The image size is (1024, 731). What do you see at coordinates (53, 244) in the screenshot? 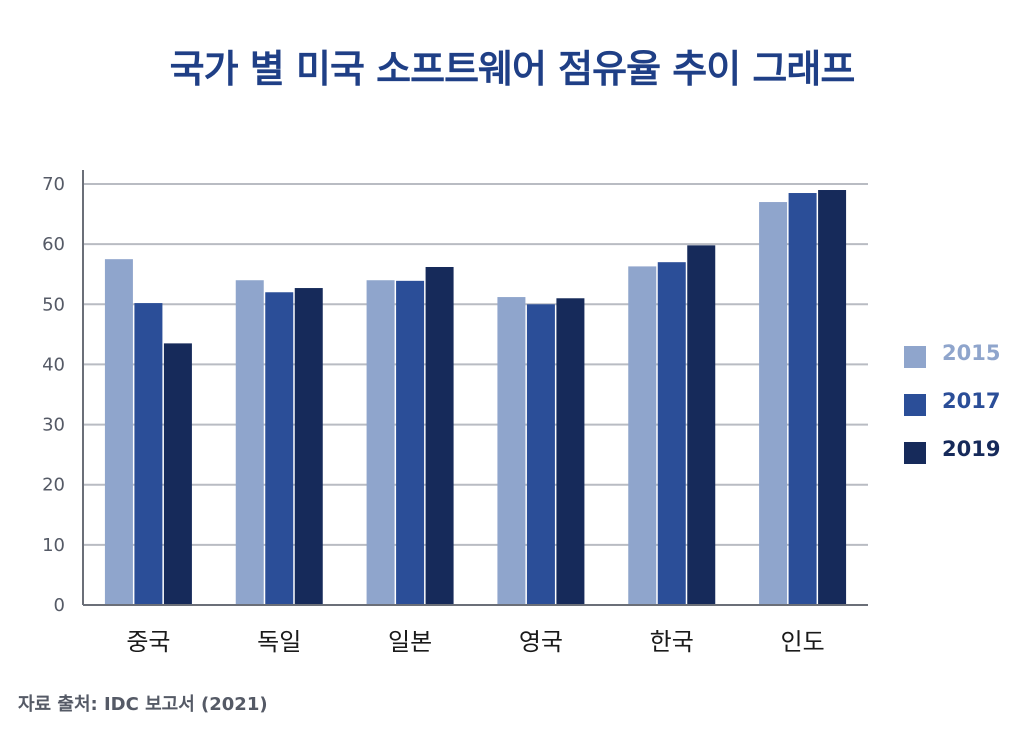
I see `y-tick-label: 60` at bounding box center [53, 244].